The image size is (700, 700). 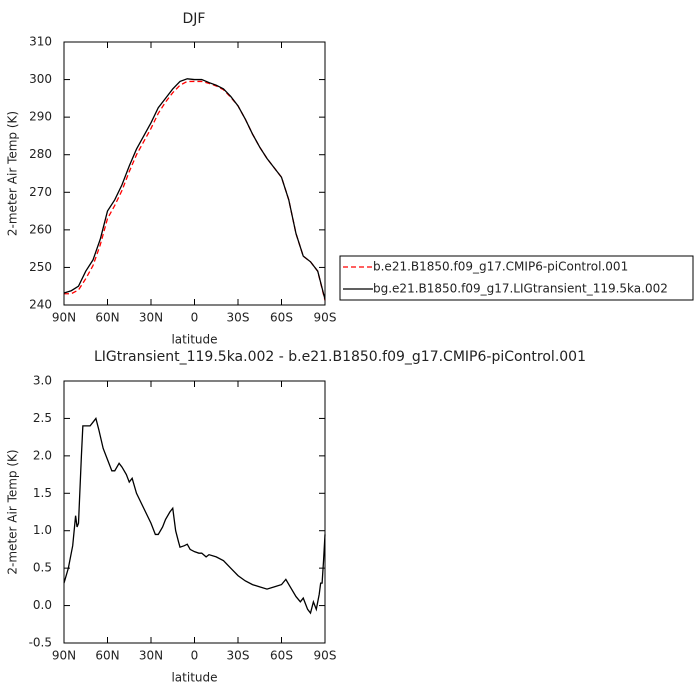 I want to click on y-tick-label: 0.0, so click(x=42, y=605).